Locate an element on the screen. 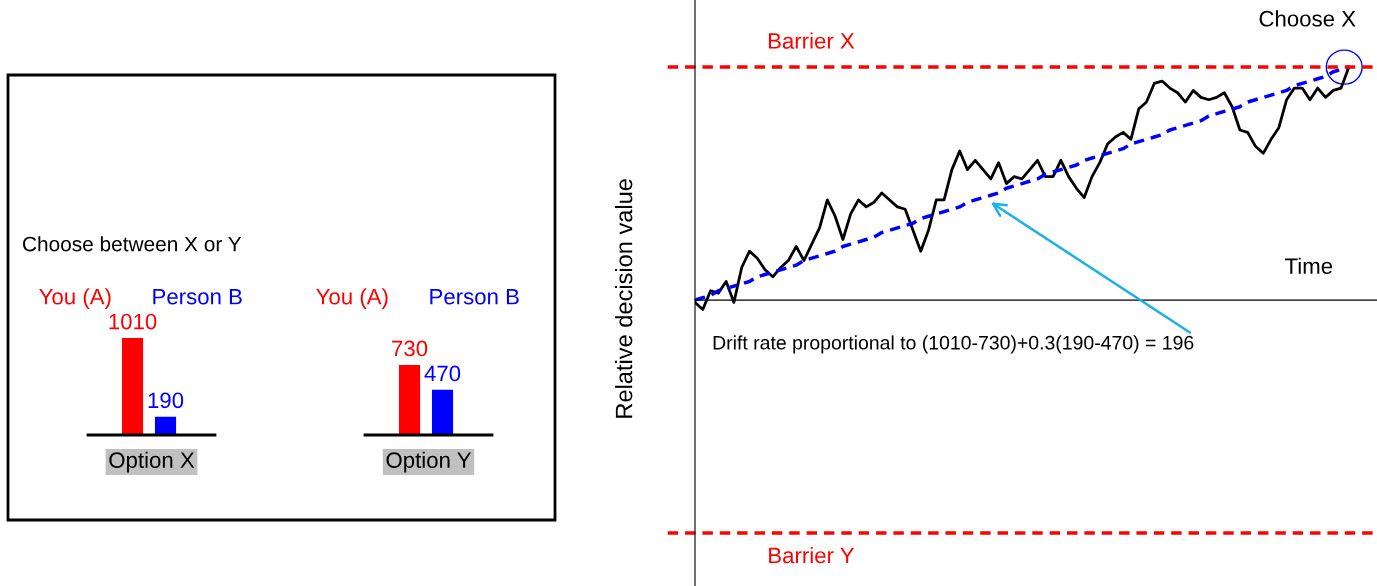  x-axis-title: Option X is located at coordinates (152, 462).